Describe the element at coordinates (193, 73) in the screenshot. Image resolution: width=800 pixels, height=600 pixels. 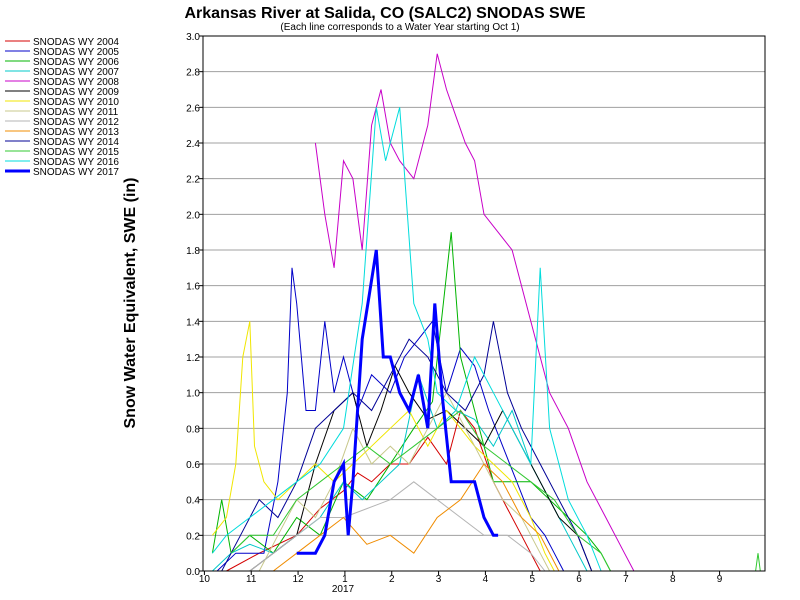
I see `y-tick-label: 2.8` at that location.